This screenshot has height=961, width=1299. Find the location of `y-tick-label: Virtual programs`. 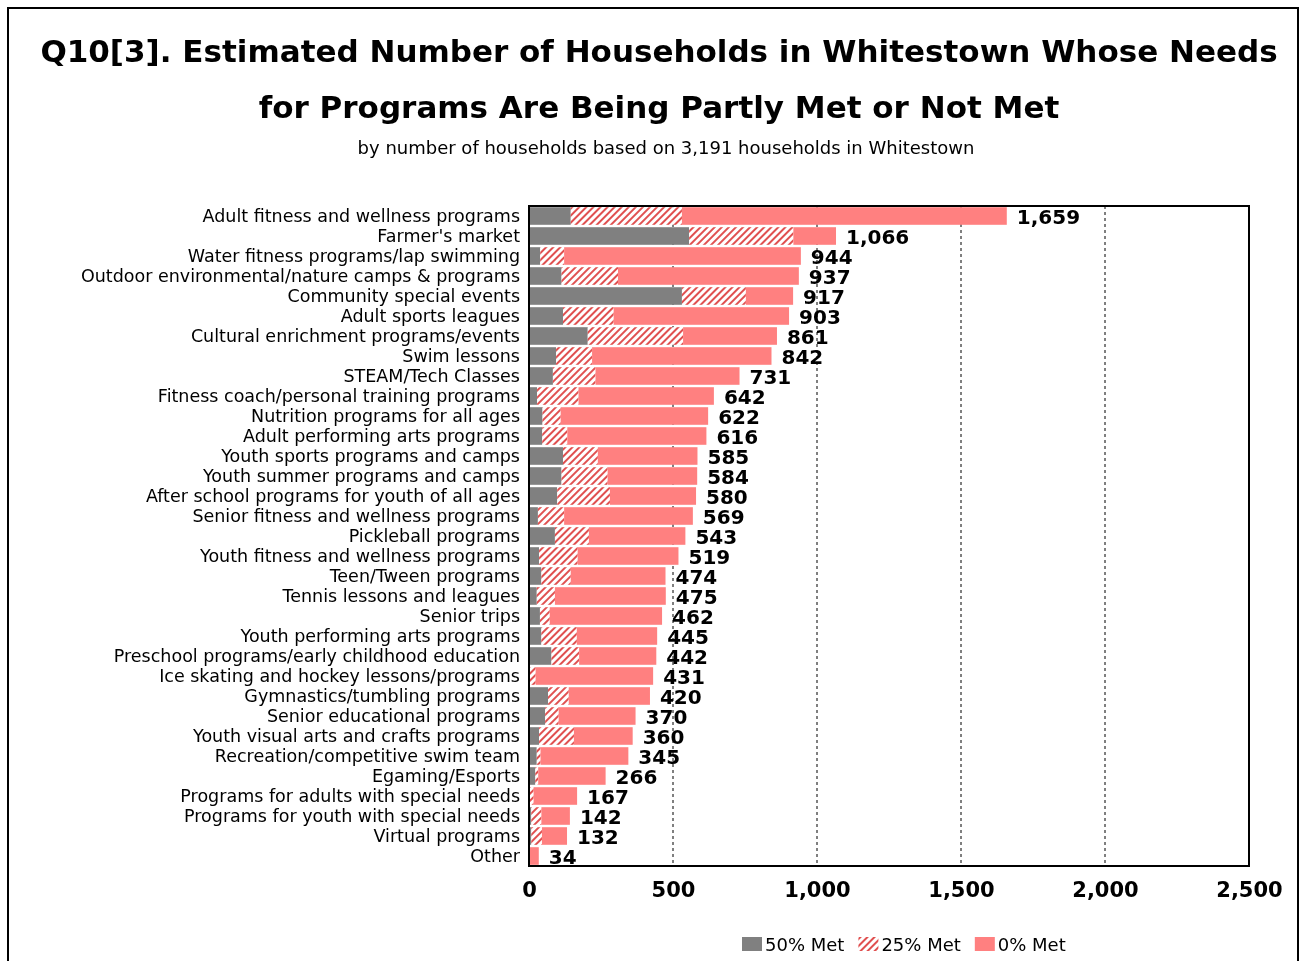

y-tick-label: Virtual programs is located at coordinates (446, 835).